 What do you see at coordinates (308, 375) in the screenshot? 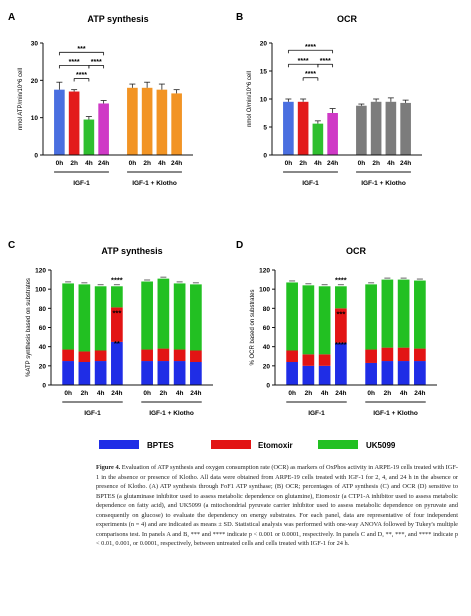
I see `chart-d-bar-1-bptes` at bounding box center [308, 375].